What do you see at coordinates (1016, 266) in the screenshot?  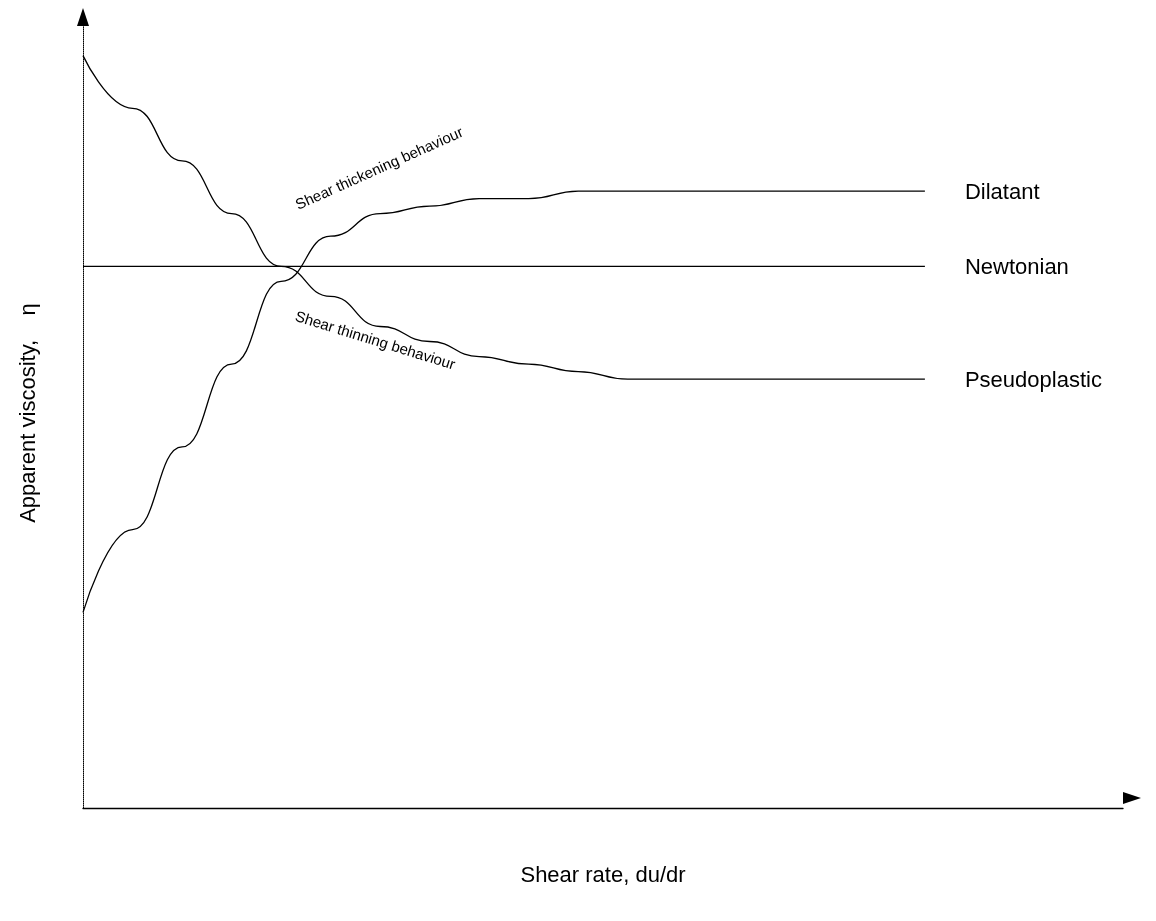 I see `series-label: Newtonian` at bounding box center [1016, 266].